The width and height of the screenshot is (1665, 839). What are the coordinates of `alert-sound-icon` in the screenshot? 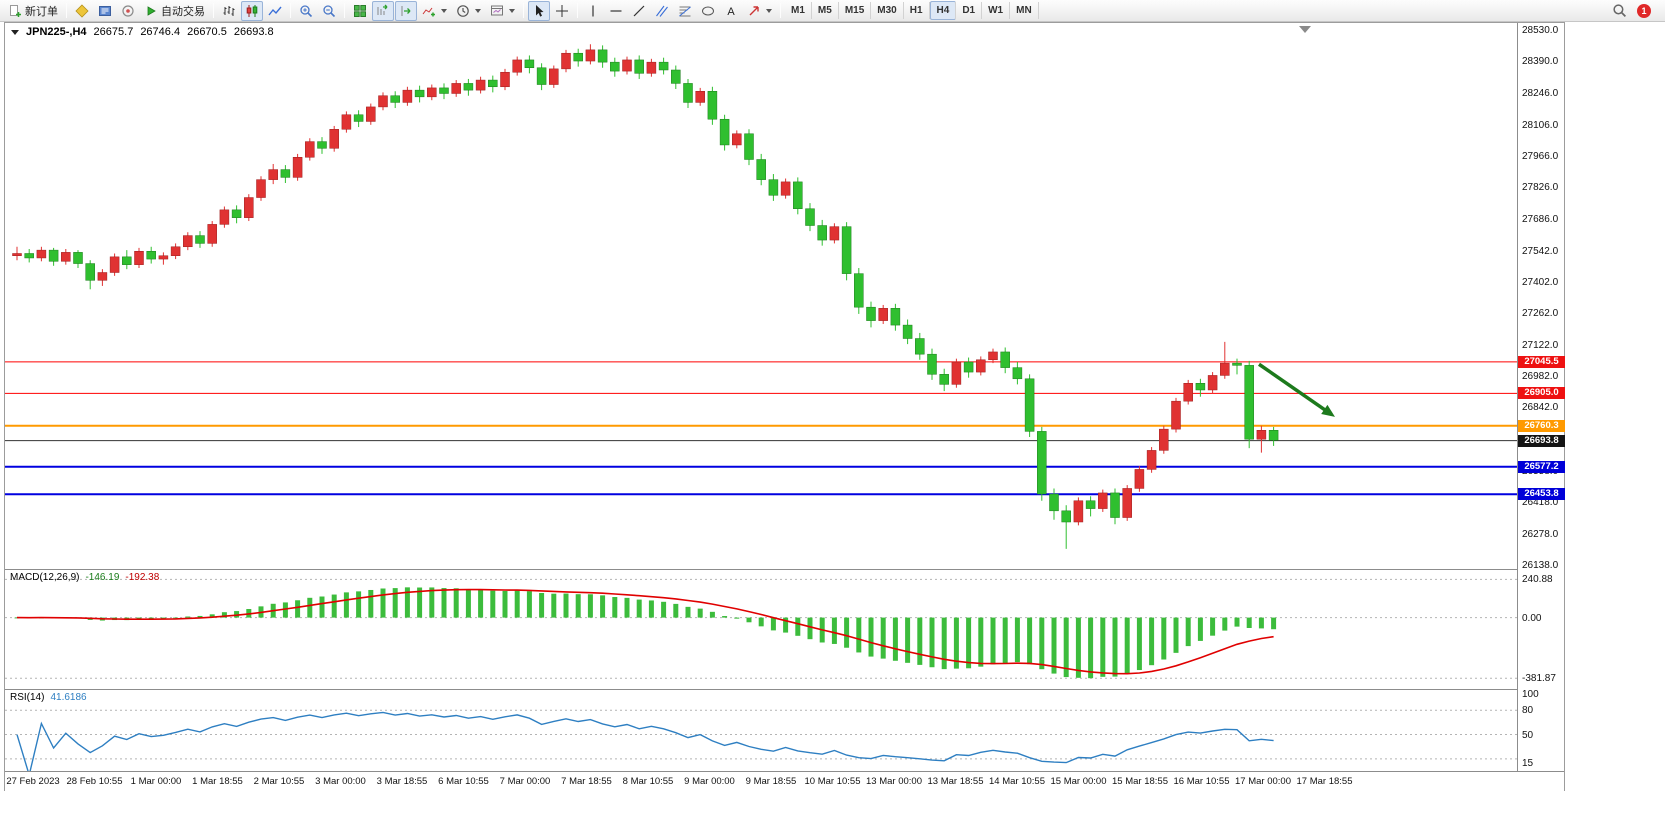 It's located at (128, 10).